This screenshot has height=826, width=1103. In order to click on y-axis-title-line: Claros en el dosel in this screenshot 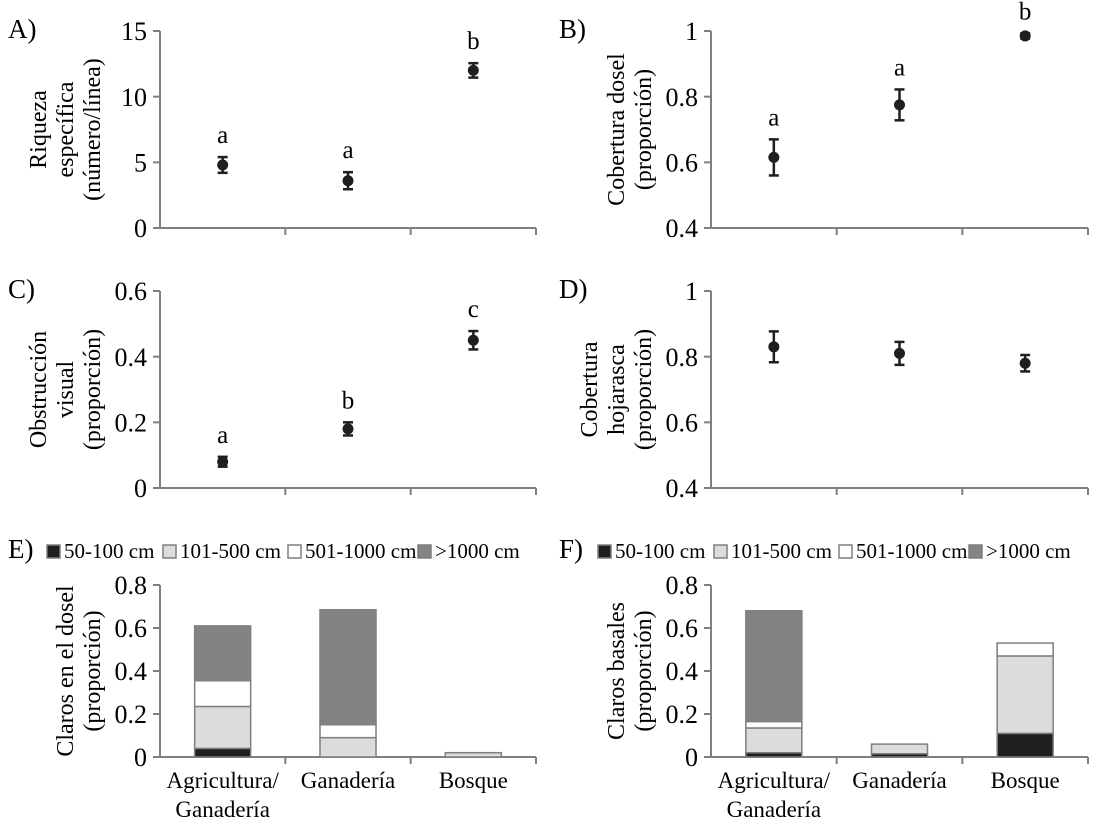, I will do `click(66, 671)`.